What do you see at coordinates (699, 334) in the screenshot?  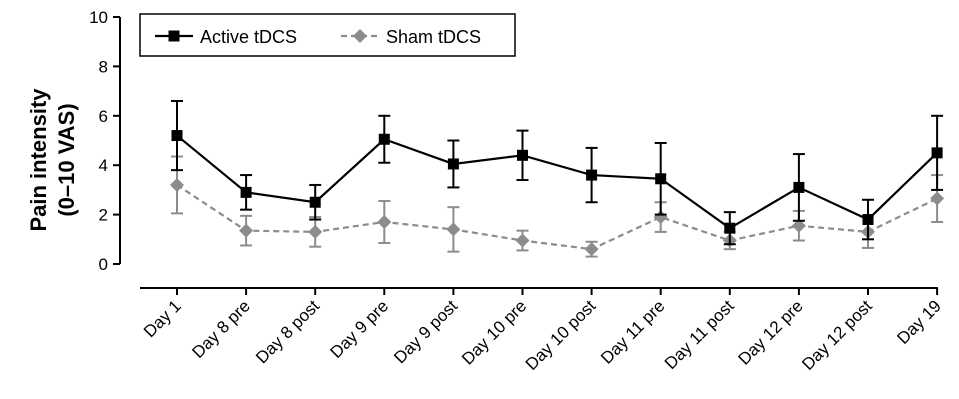 I see `x-tick-label: Day 11 post` at bounding box center [699, 334].